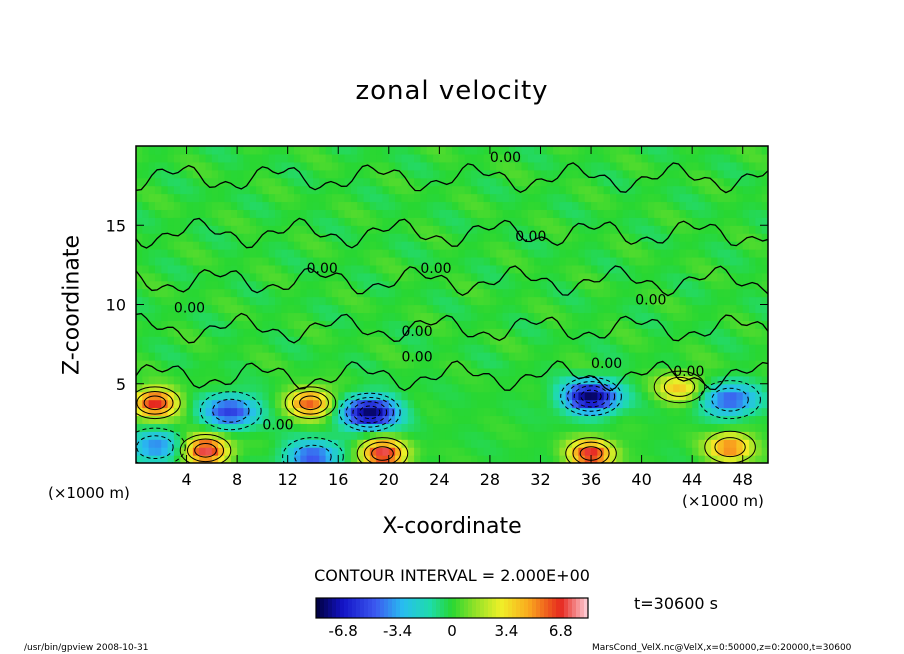 The image size is (904, 654). I want to click on contour-line, so click(730, 400).